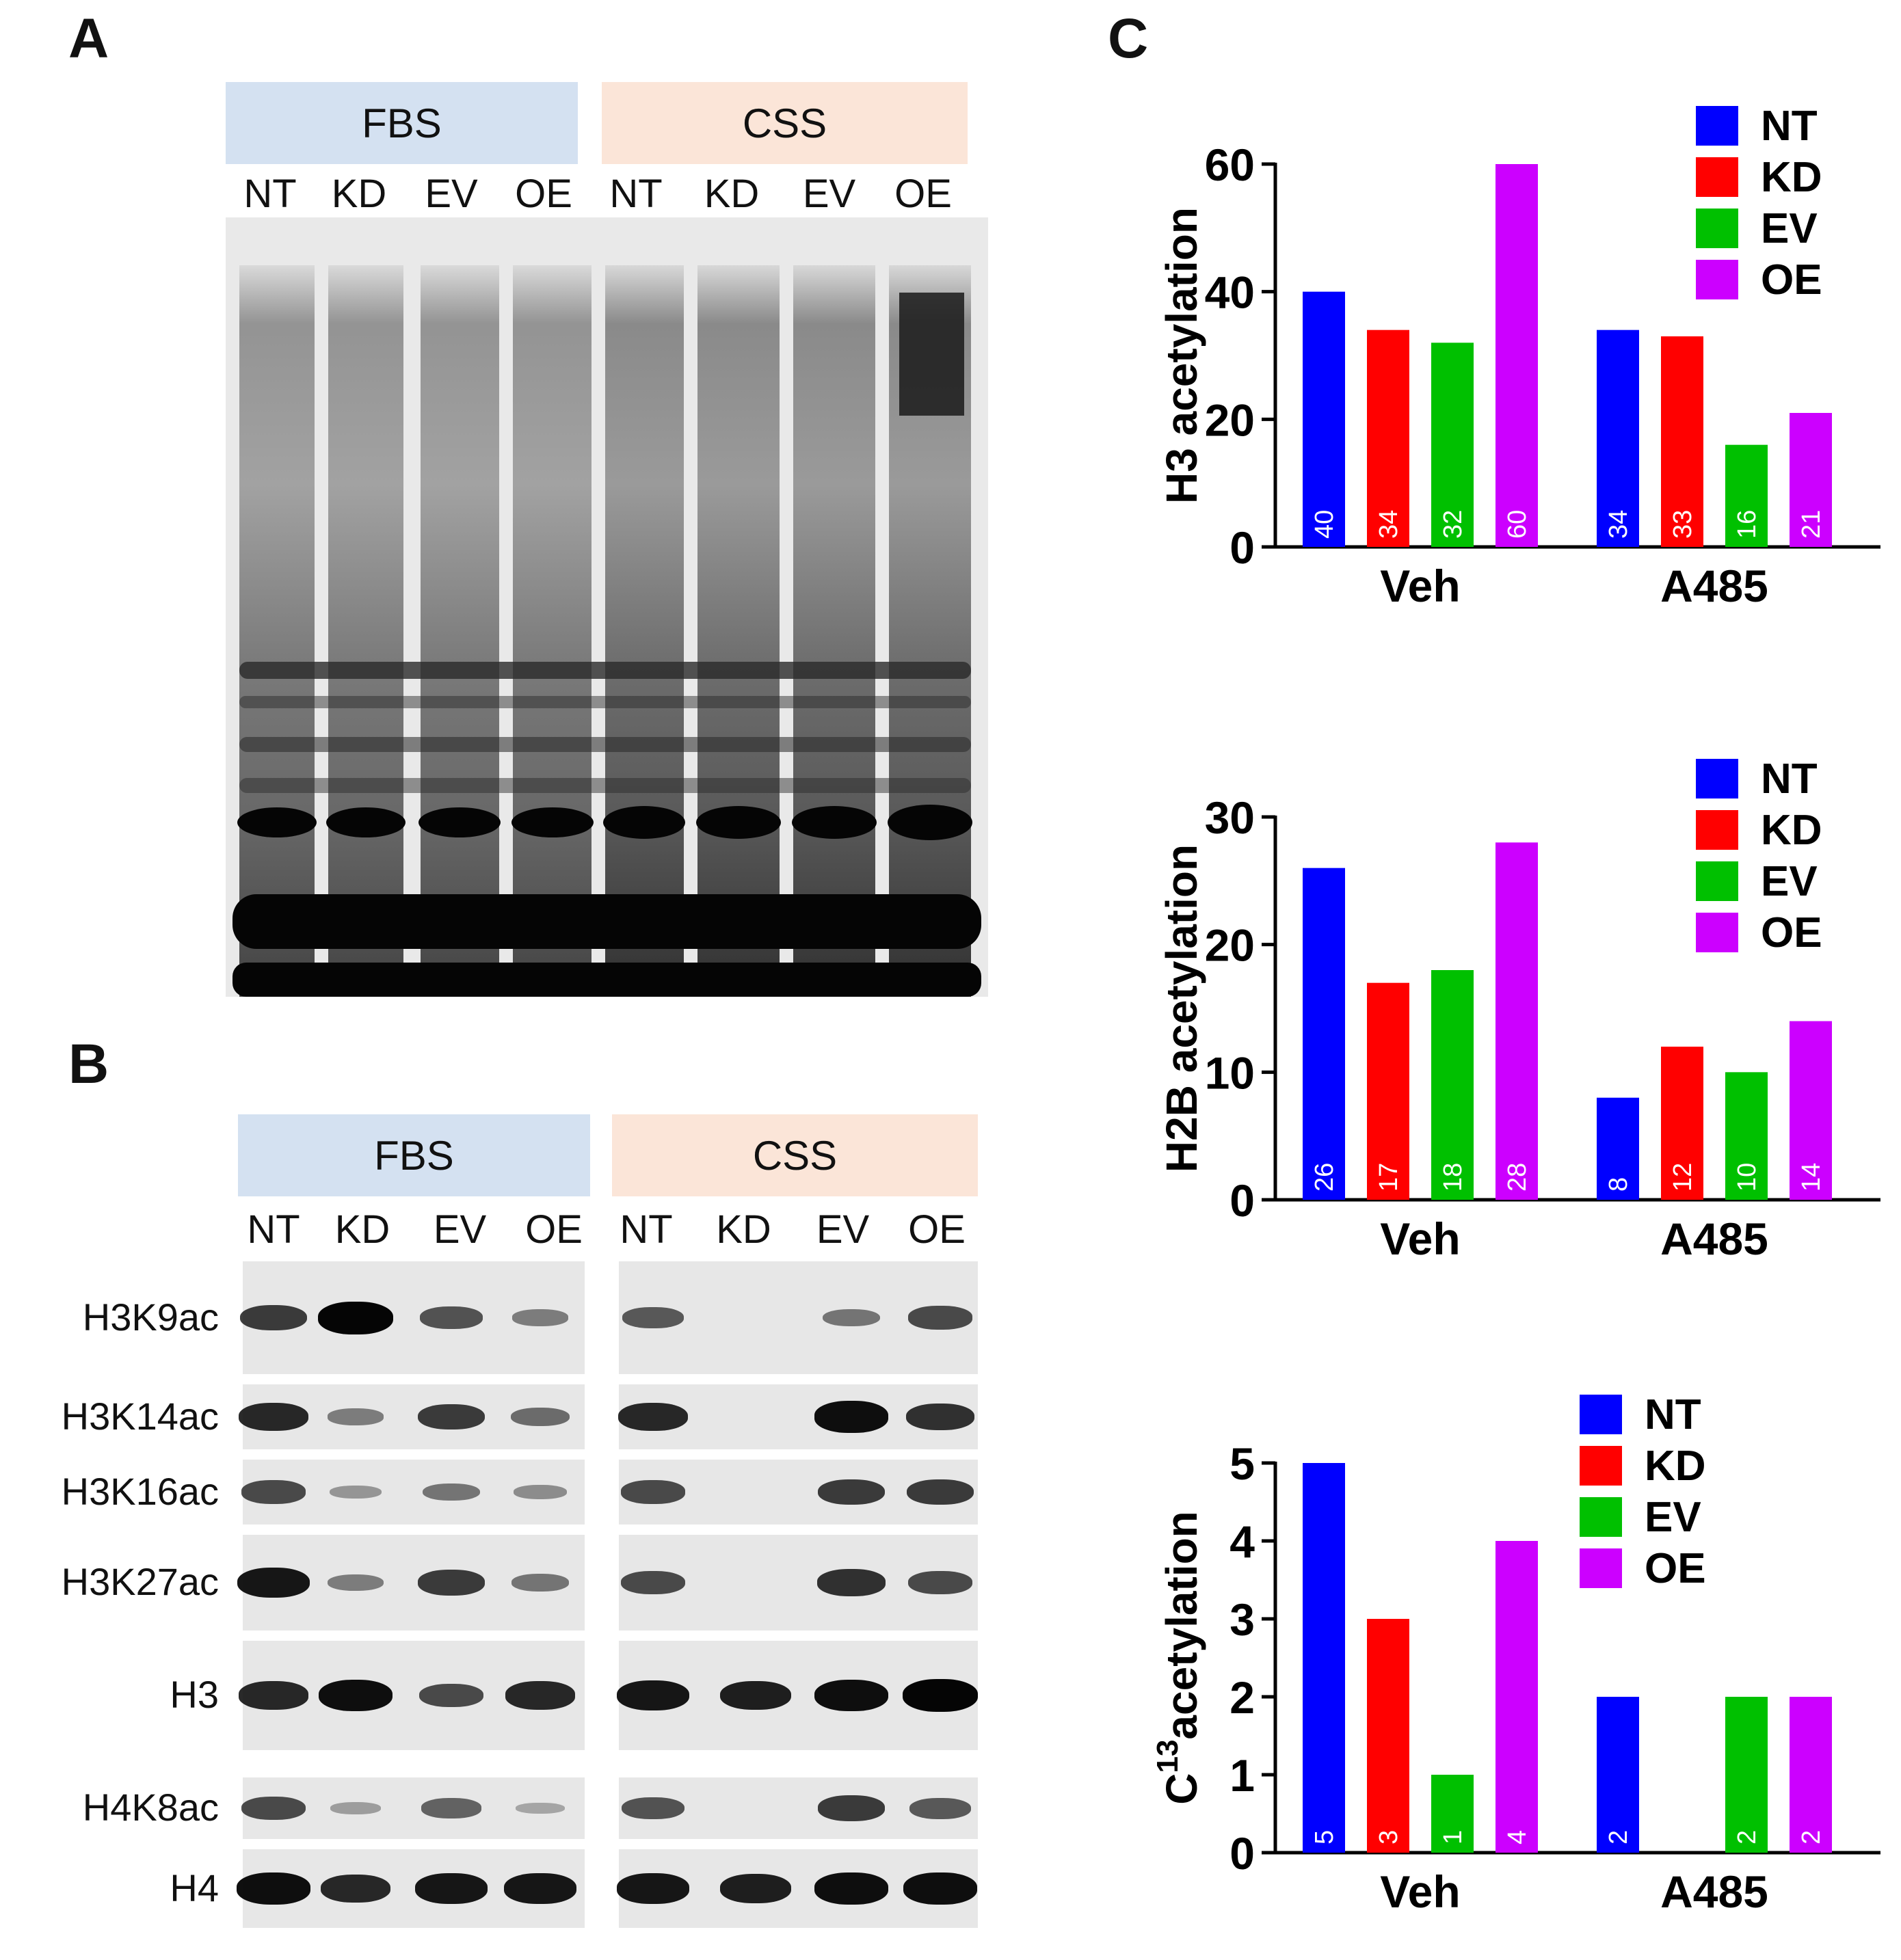  Describe the element at coordinates (194, 1887) in the screenshot. I see `blot-label: H4` at that location.